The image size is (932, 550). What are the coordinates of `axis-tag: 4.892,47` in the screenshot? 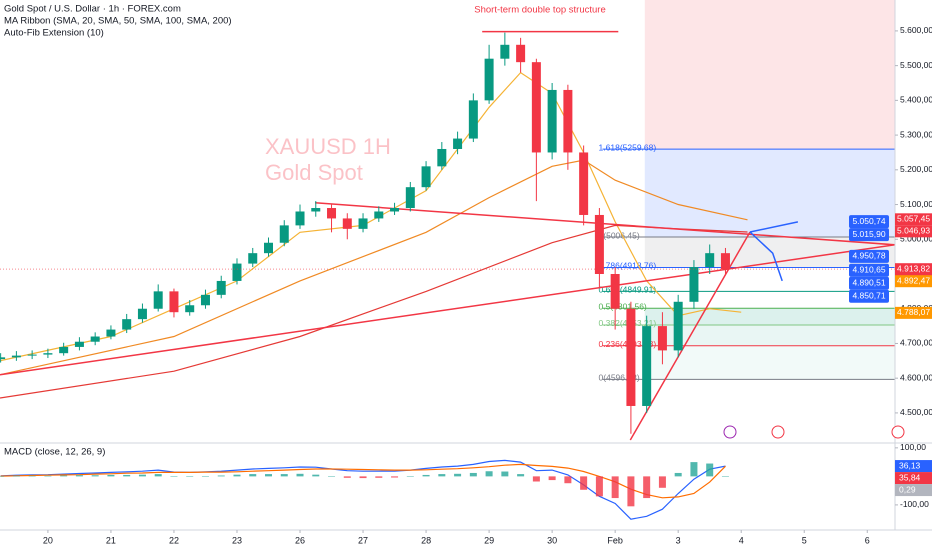 It's located at (913, 280).